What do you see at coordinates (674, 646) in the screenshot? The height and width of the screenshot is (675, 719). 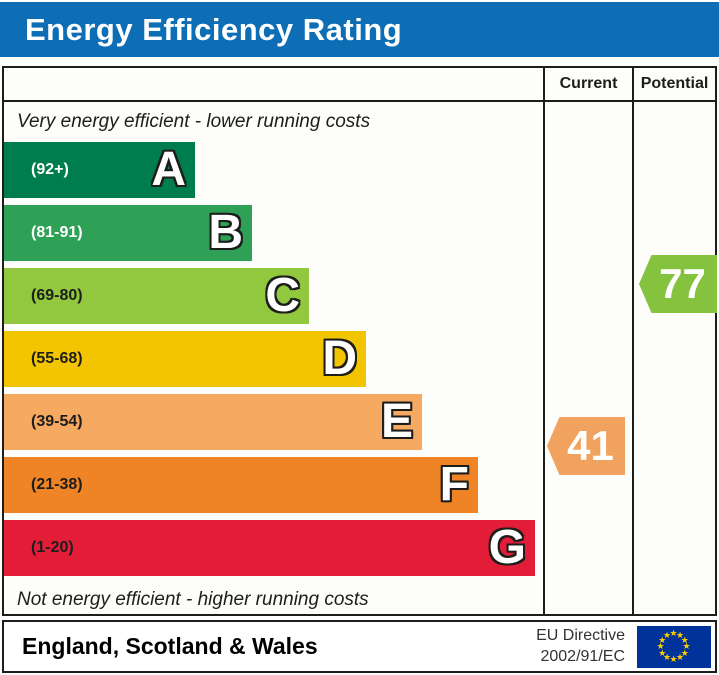 I see `eu-flag-icon: ★ ★ ★ ★ ★ ★ ★ ★ ★ ★ ★ ★` at bounding box center [674, 646].